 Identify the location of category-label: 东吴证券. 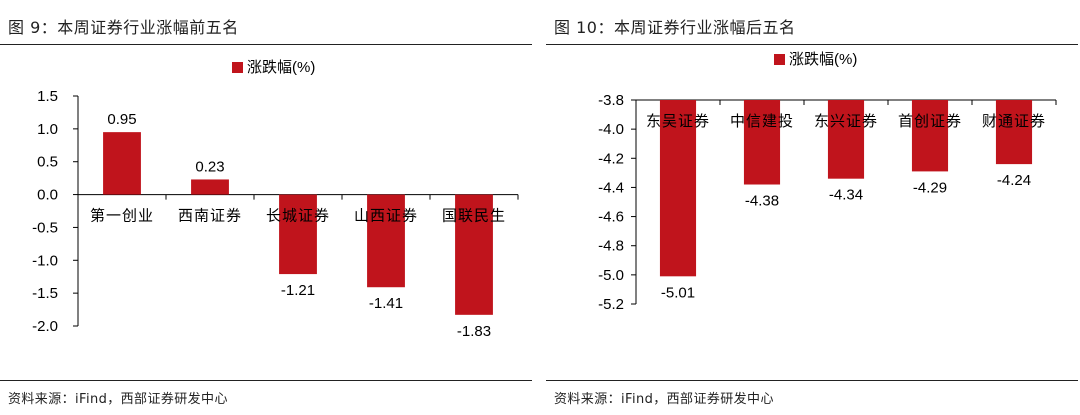
(678, 121).